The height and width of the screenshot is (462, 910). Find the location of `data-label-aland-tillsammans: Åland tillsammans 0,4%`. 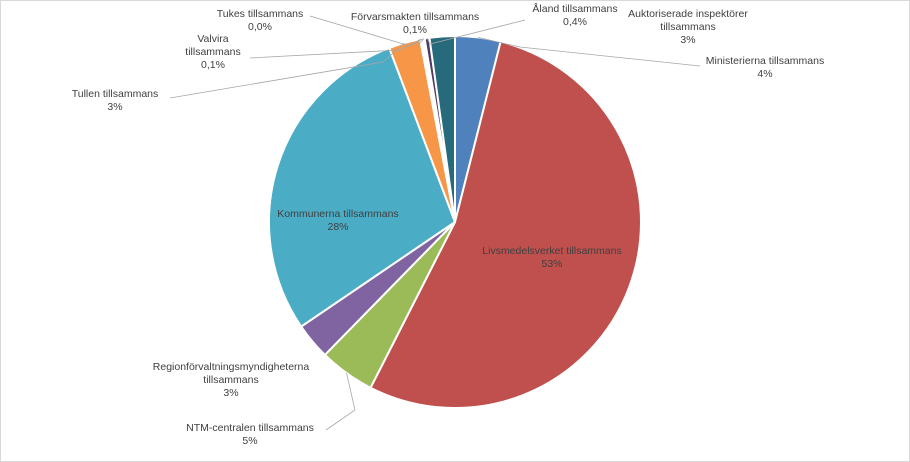

data-label-aland-tillsammans: Åland tillsammans 0,4% is located at coordinates (574, 15).